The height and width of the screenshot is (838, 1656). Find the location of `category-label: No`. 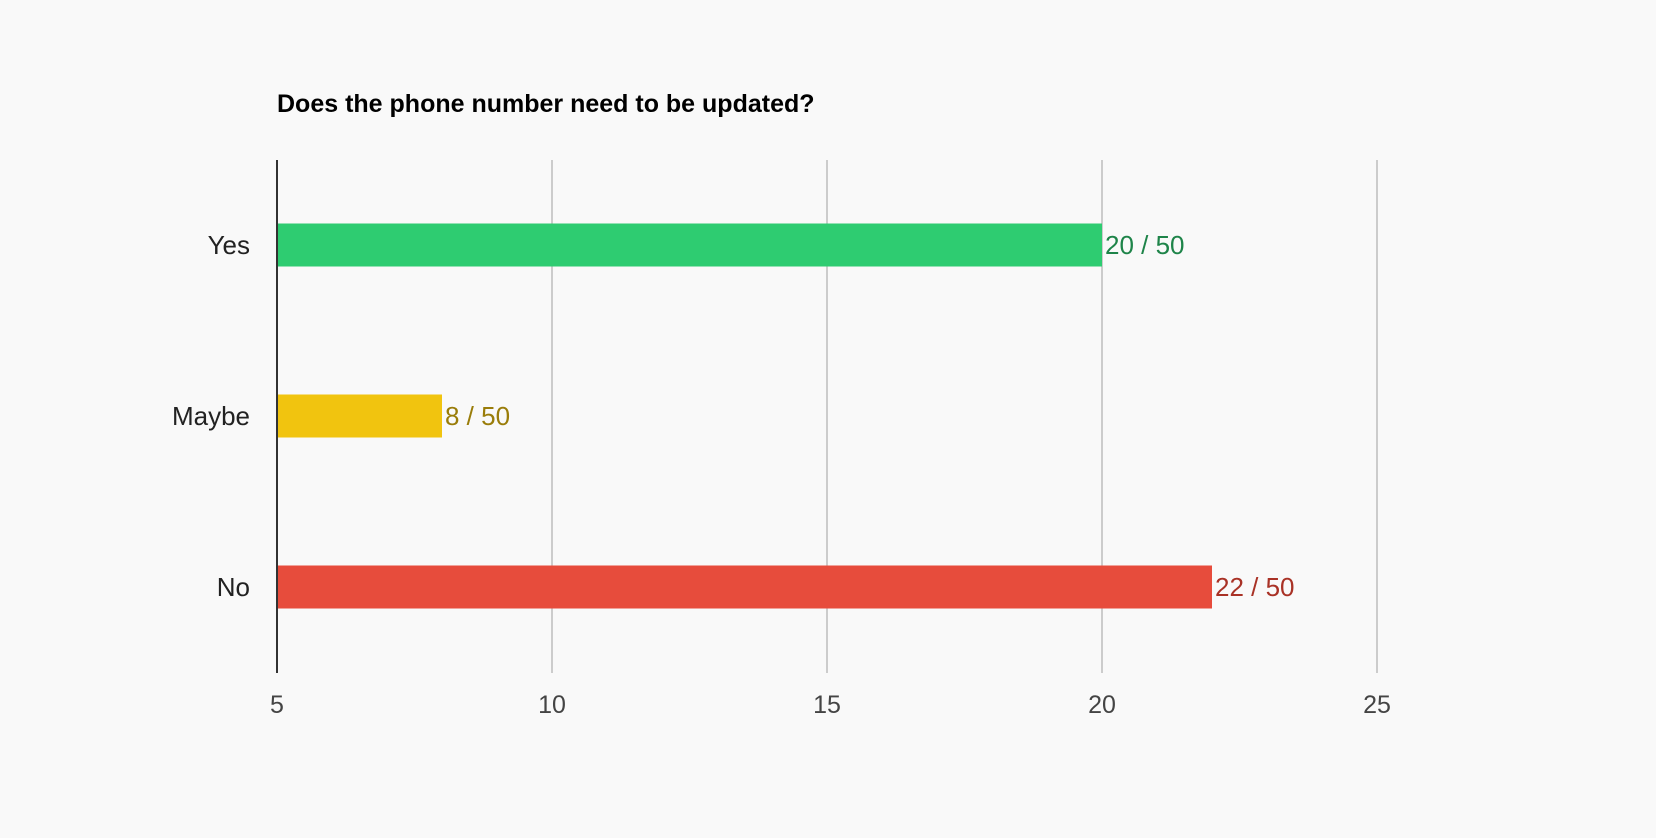

category-label: No is located at coordinates (233, 587).